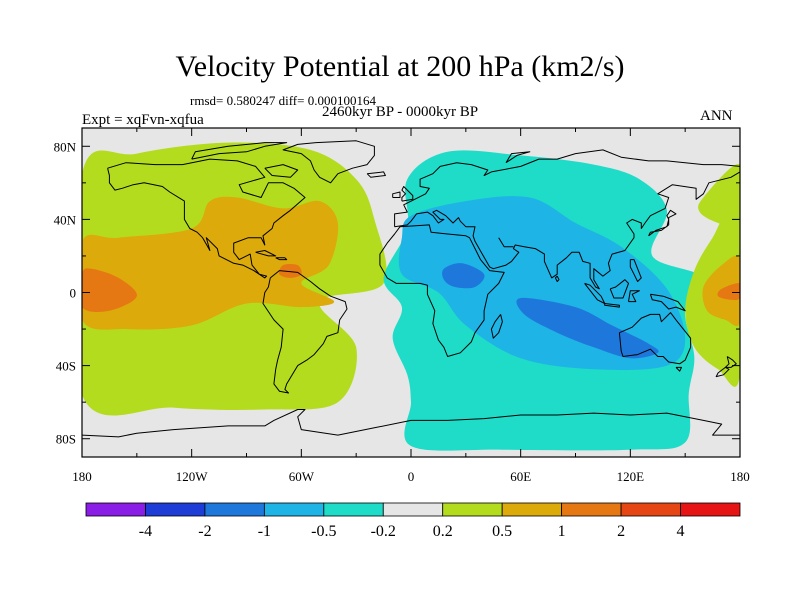 This screenshot has width=800, height=600. Describe the element at coordinates (65, 146) in the screenshot. I see `y-tick-label: 80N` at that location.